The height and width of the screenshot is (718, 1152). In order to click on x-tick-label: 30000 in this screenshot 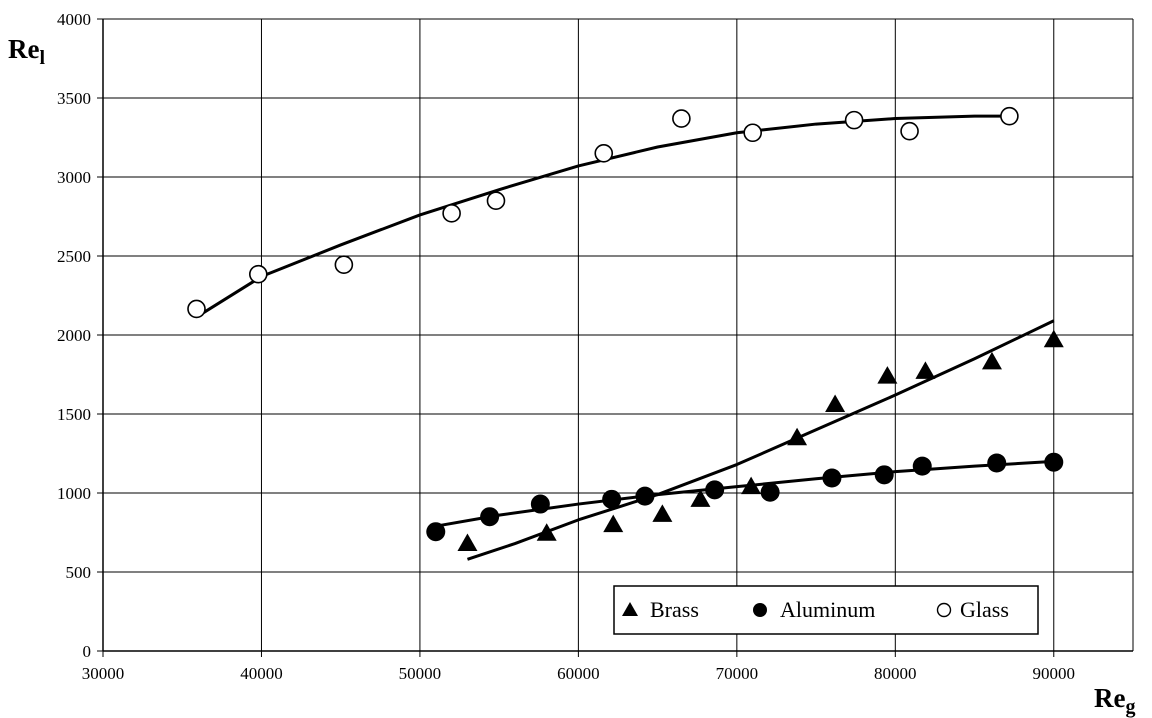, I will do `click(103, 673)`.